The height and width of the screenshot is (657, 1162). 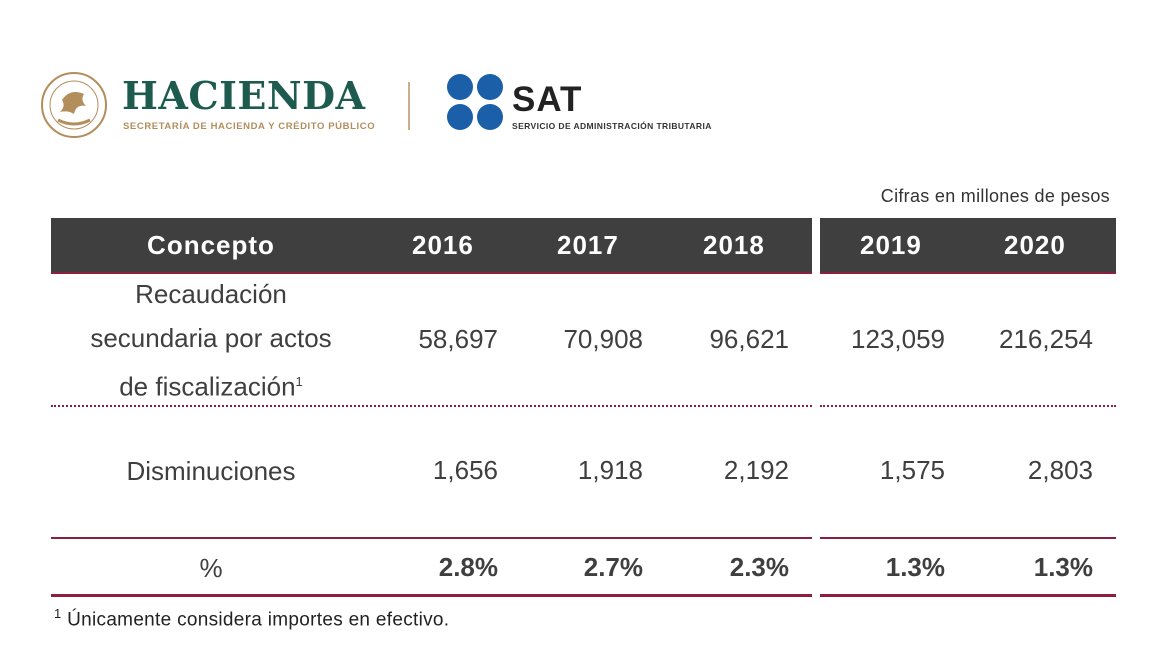 I want to click on column-header-2018: 2018, so click(x=734, y=245).